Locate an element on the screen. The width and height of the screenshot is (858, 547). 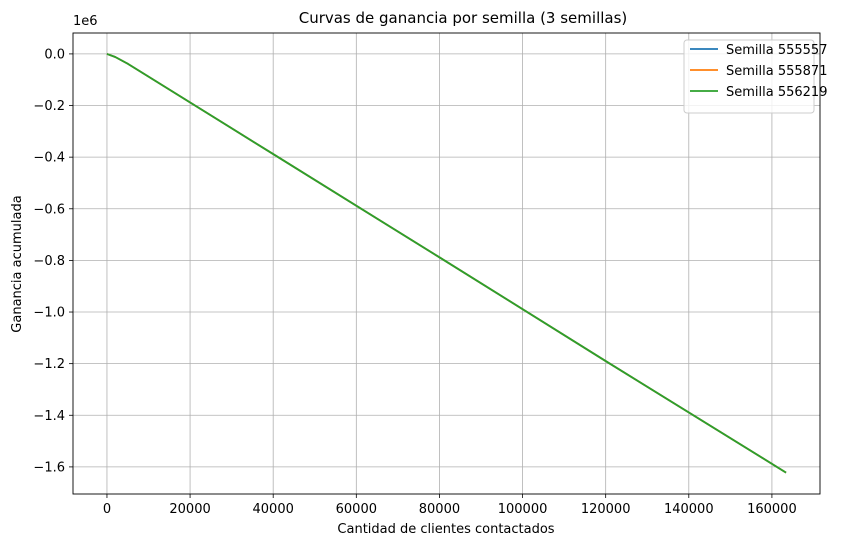
x-tick-label: 100000 is located at coordinates (523, 509).